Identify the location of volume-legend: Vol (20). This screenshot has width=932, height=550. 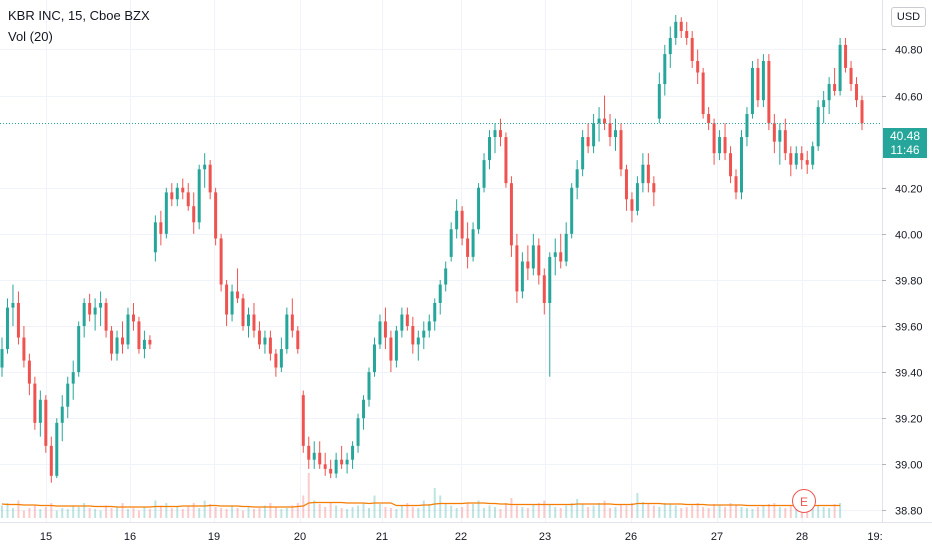
(30, 36).